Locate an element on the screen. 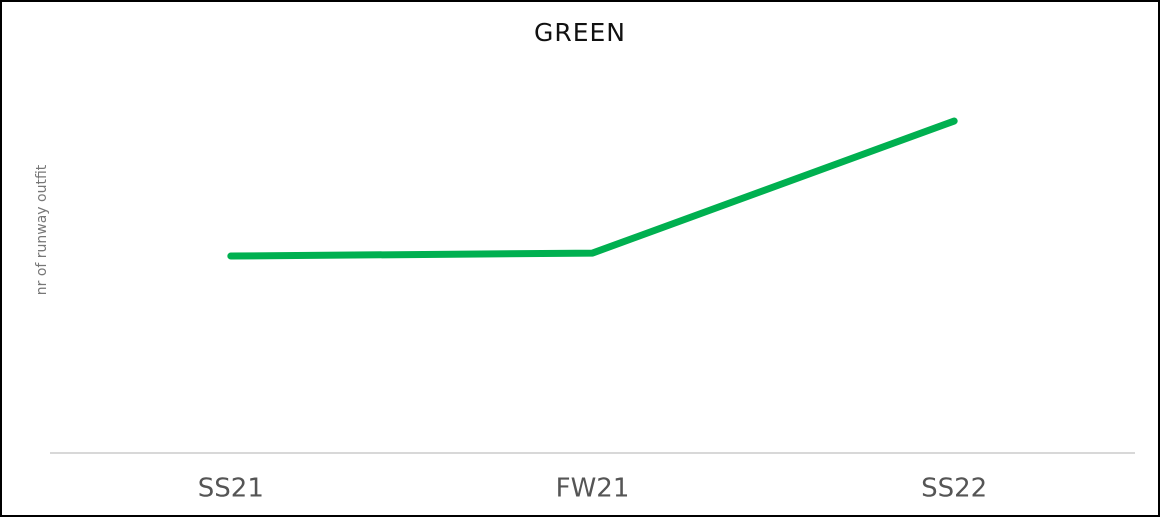 Image resolution: width=1160 pixels, height=517 pixels. x-tick-label: SS21 is located at coordinates (231, 489).